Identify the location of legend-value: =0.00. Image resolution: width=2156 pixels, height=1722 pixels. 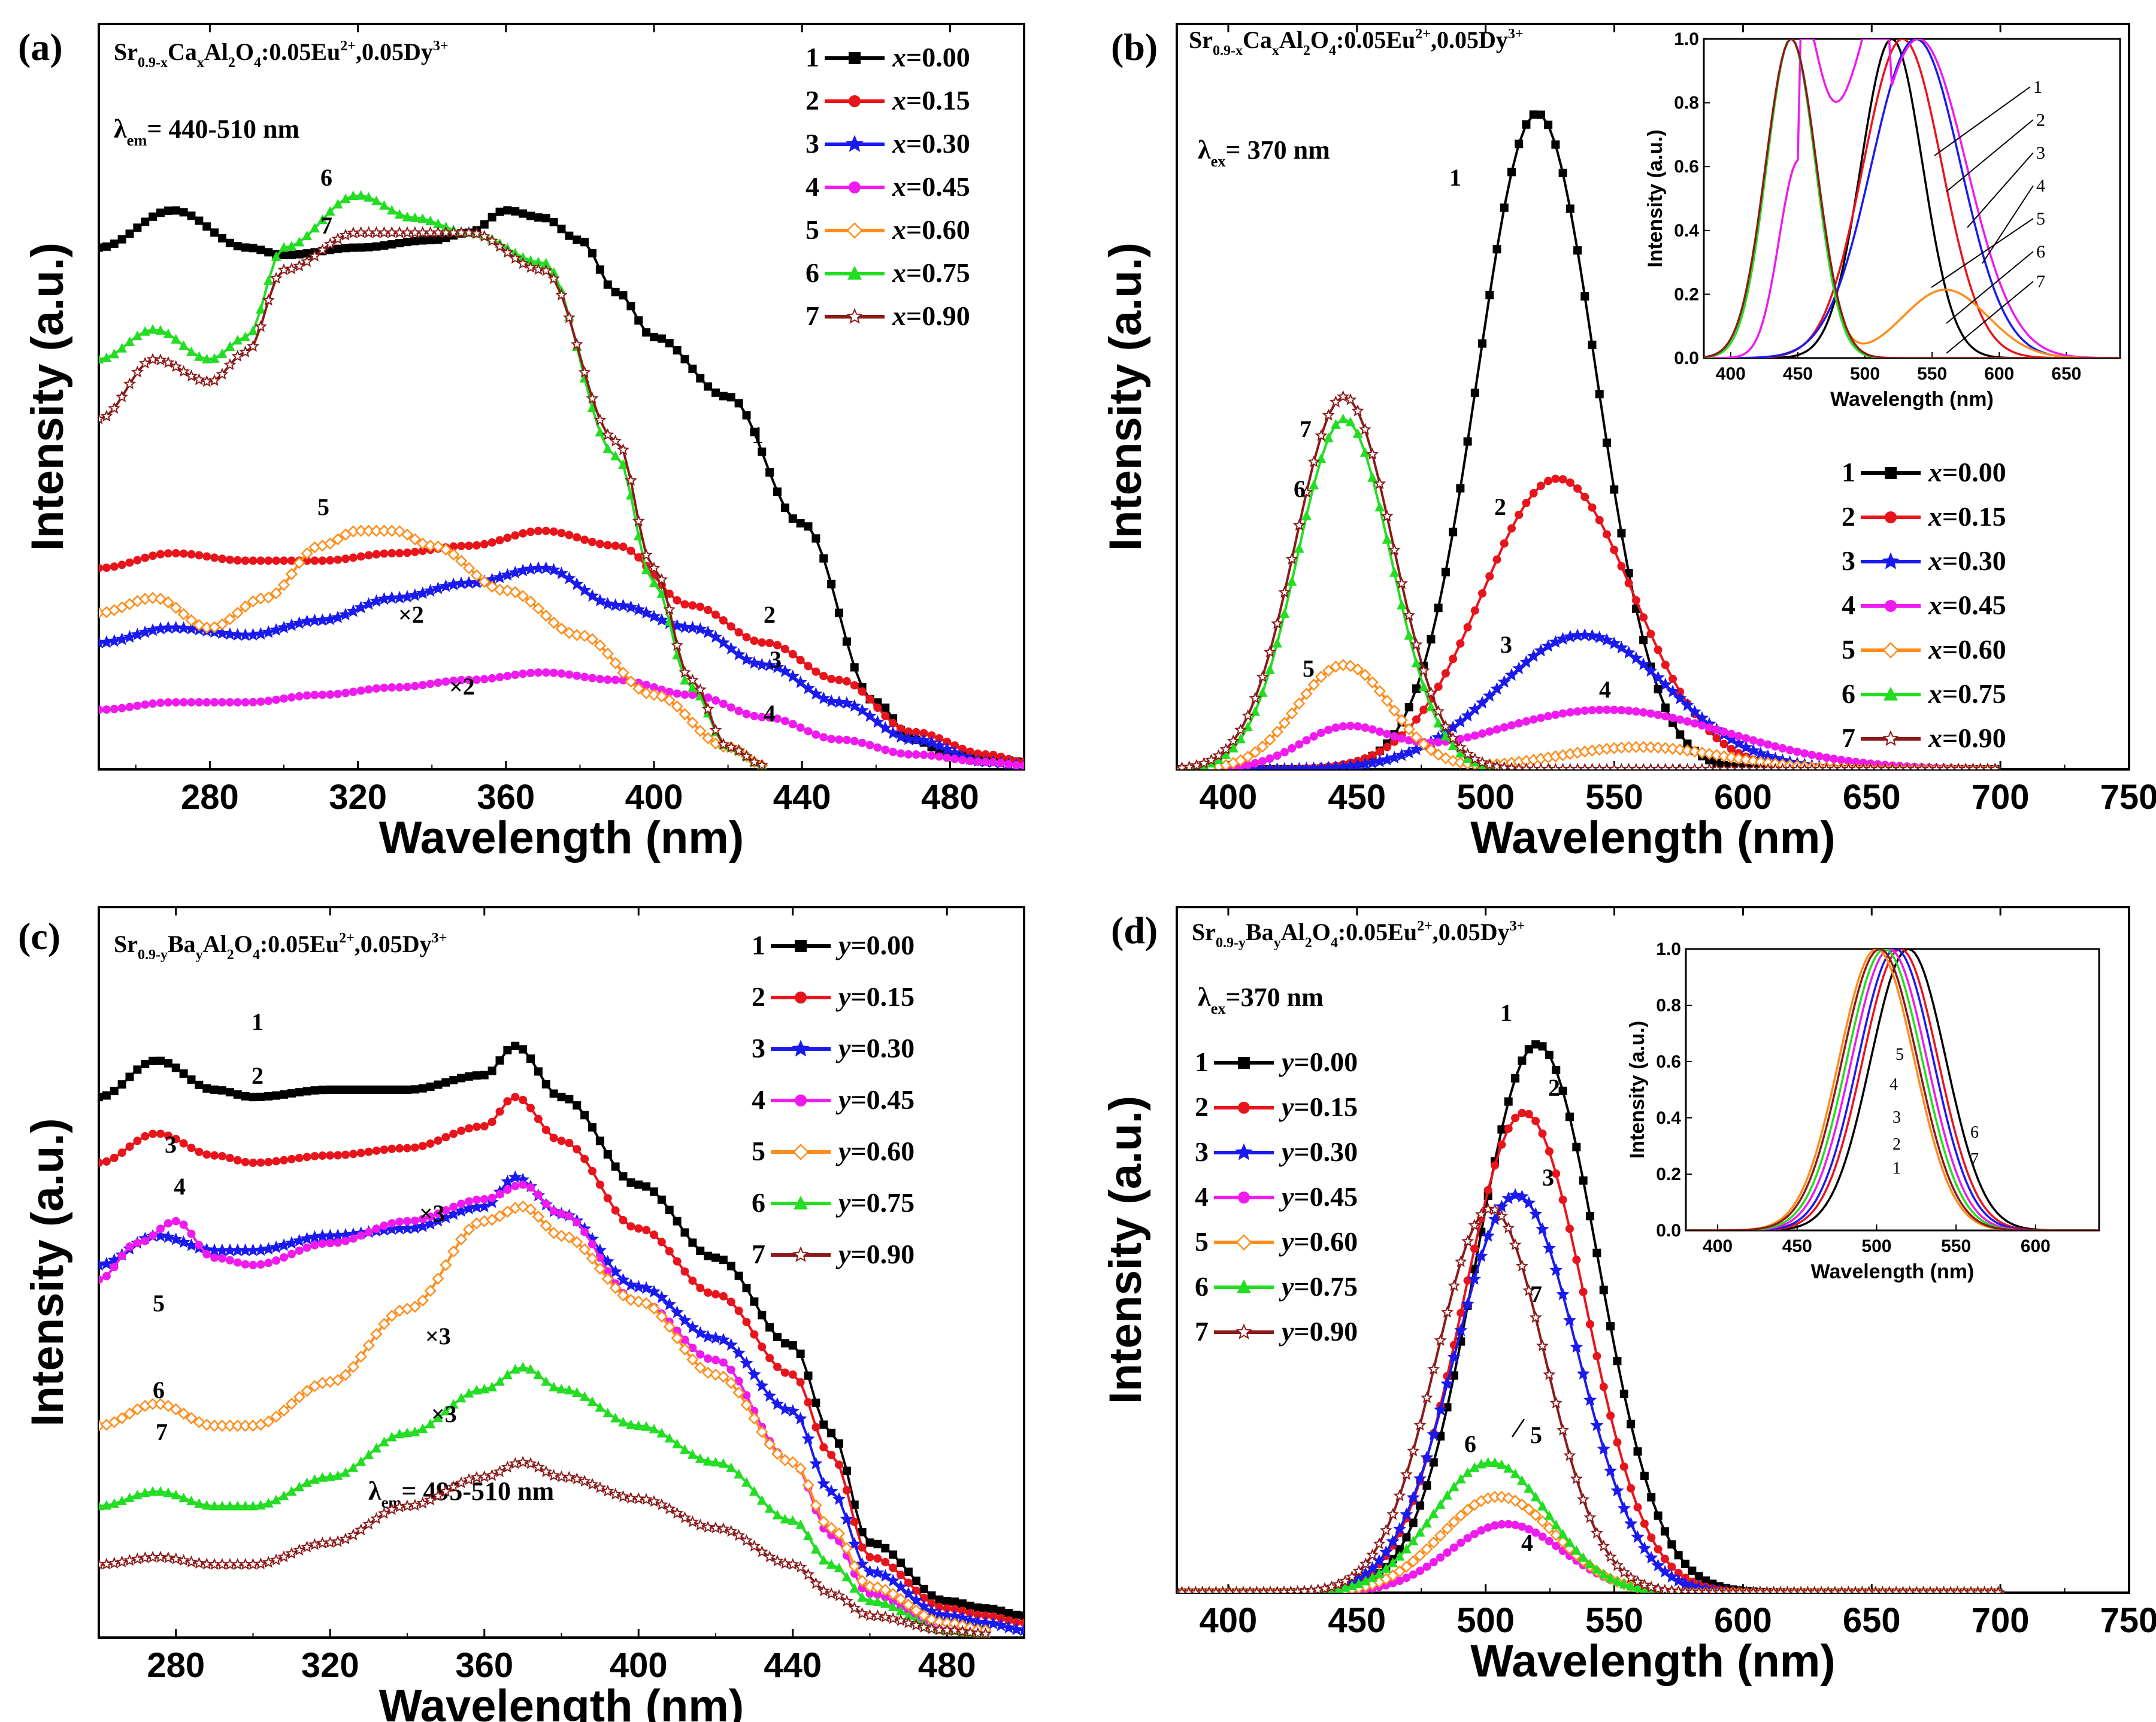
(882, 945).